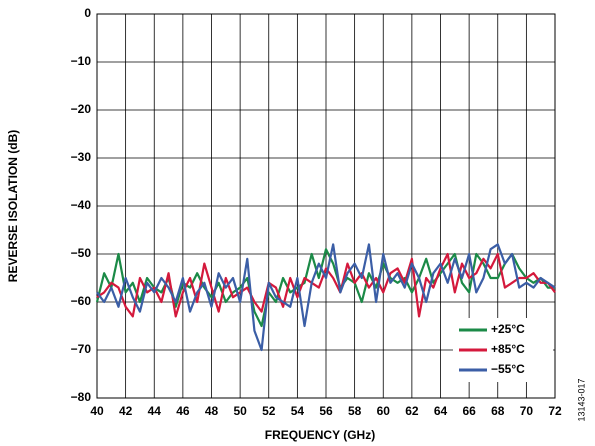 The height and width of the screenshot is (446, 595). What do you see at coordinates (81, 301) in the screenshot?
I see `y-tick-label: −60` at bounding box center [81, 301].